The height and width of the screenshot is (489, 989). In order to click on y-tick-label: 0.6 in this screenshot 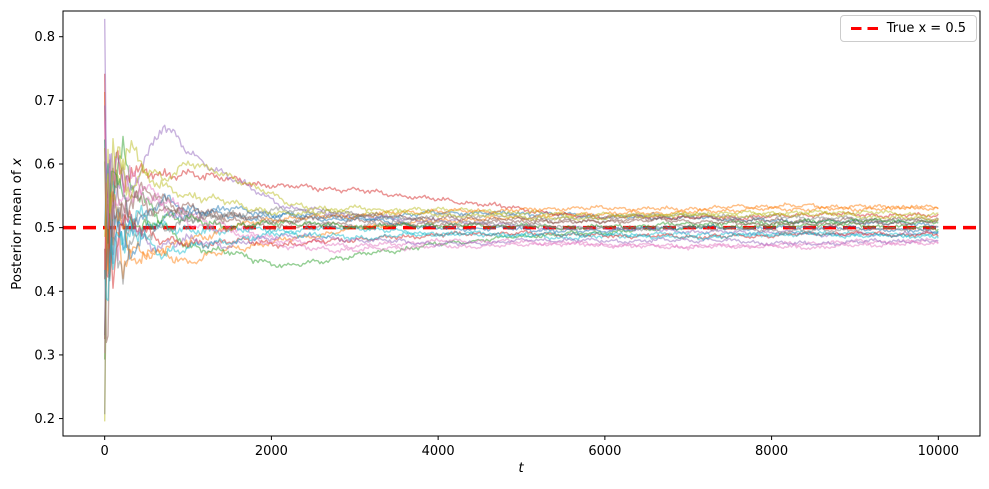, I will do `click(44, 164)`.